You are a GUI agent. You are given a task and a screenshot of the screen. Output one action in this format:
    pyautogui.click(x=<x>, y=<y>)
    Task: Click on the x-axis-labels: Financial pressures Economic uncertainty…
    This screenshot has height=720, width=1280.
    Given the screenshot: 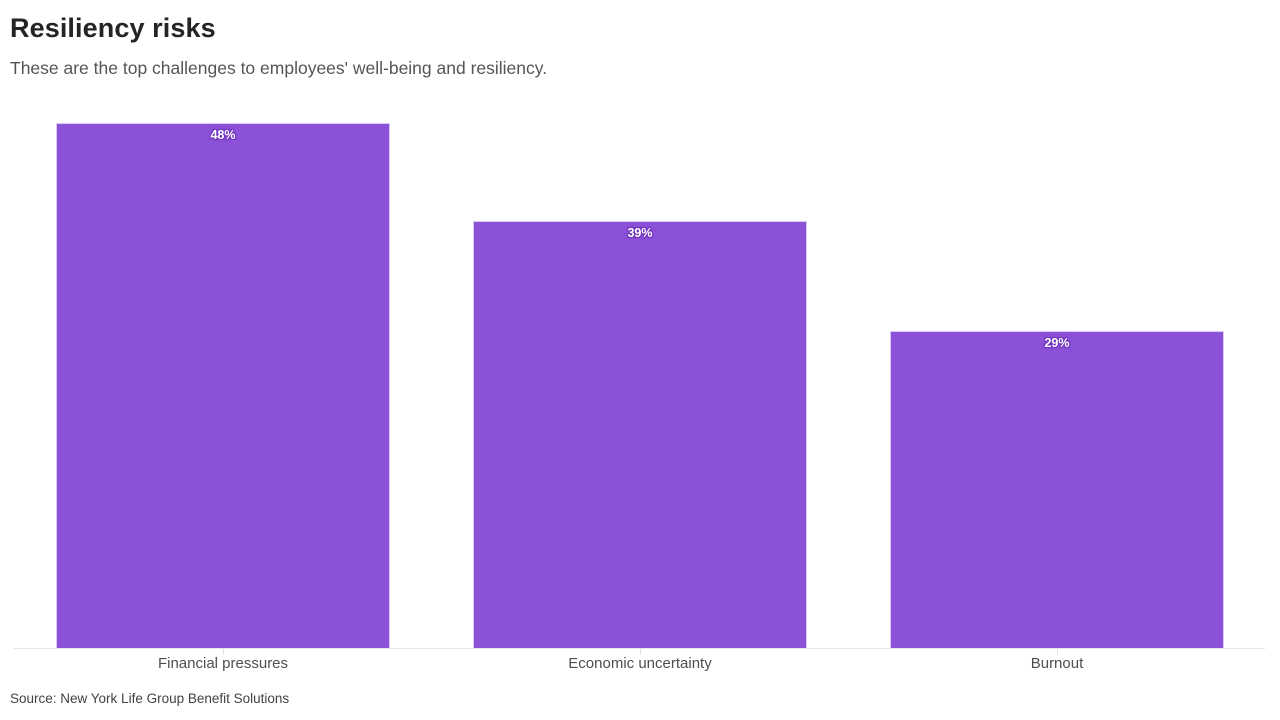 What is the action you would take?
    pyautogui.click(x=640, y=663)
    